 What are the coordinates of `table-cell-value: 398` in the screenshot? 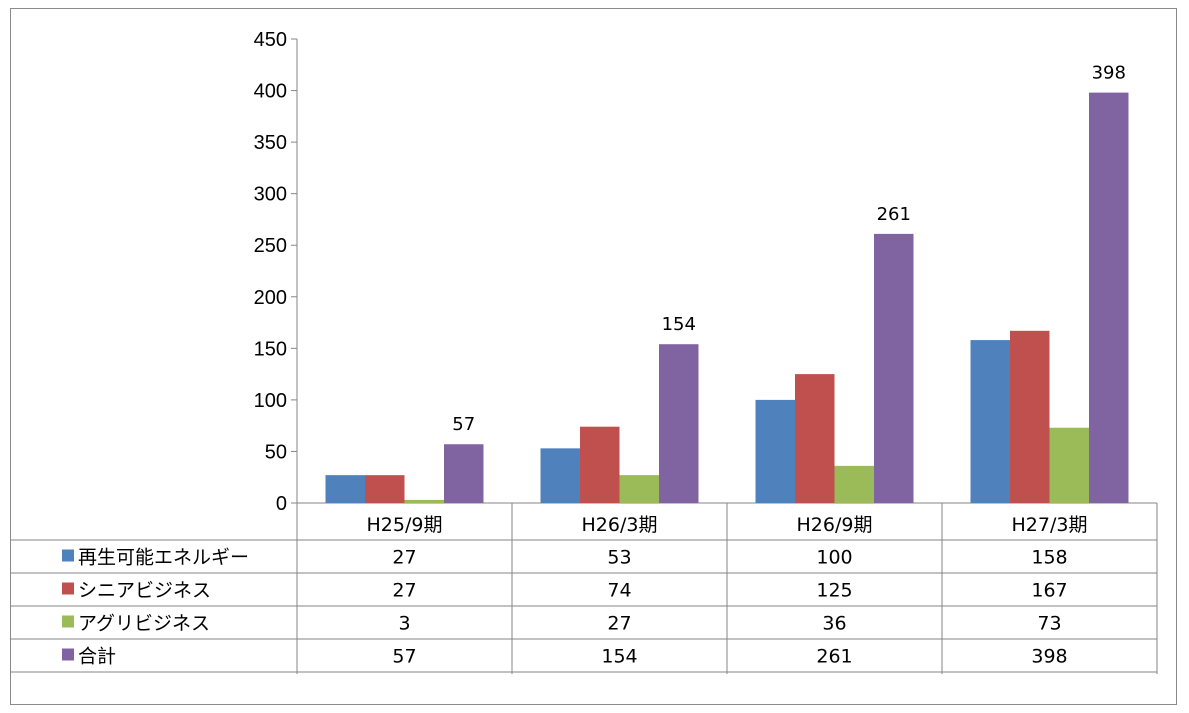 It's located at (1049, 657).